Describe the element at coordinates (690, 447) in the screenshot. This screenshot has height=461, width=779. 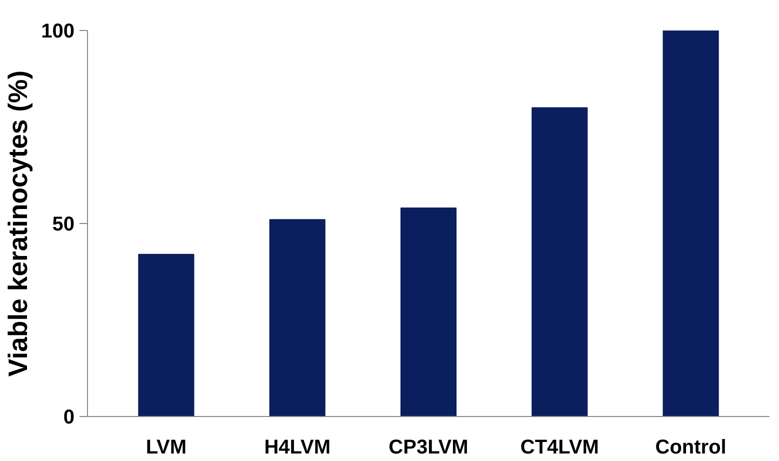
I see `x-tick-label: Control` at that location.